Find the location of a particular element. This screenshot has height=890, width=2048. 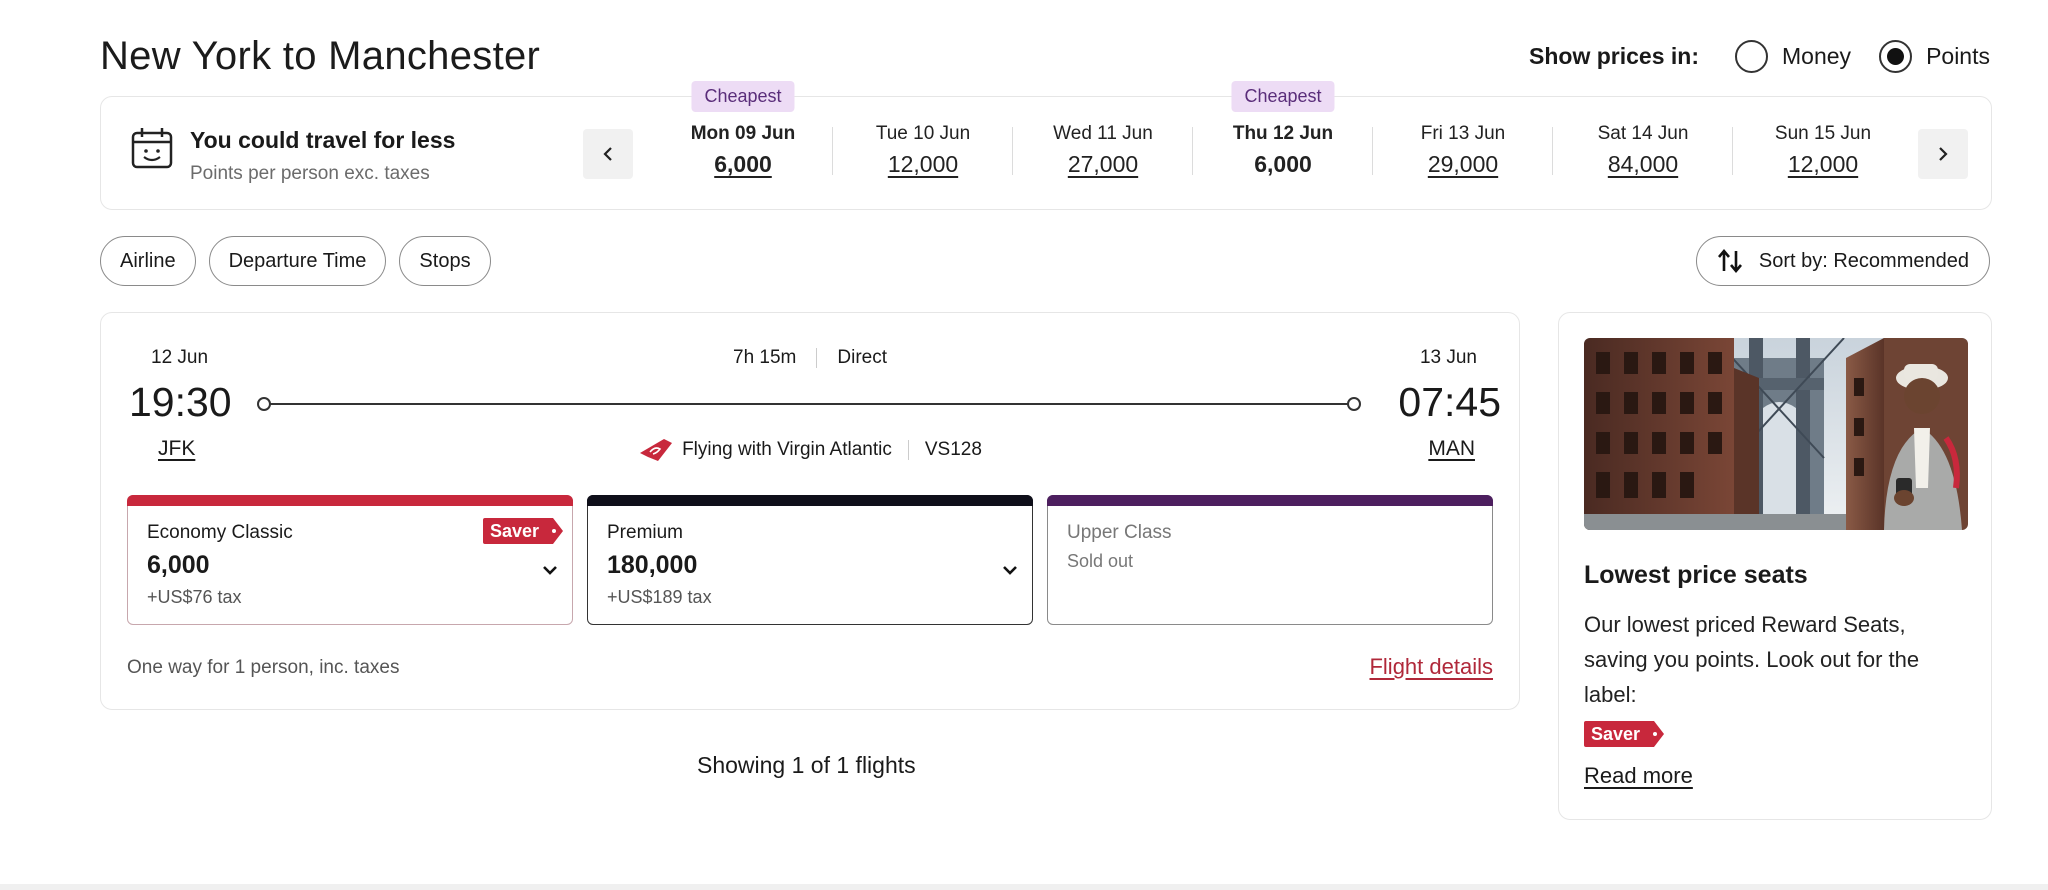

date-price: 27,000 is located at coordinates (1103, 164).